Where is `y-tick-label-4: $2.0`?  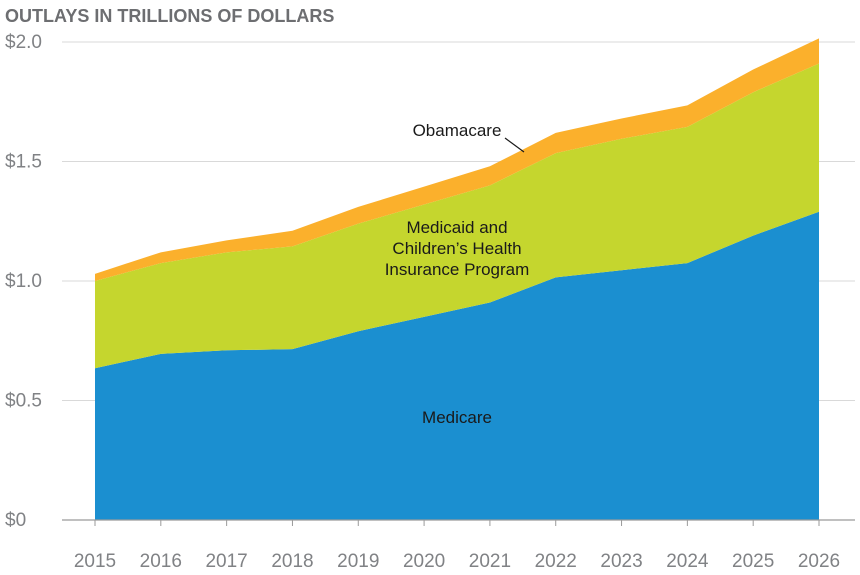
y-tick-label-4: $2.0 is located at coordinates (23, 42).